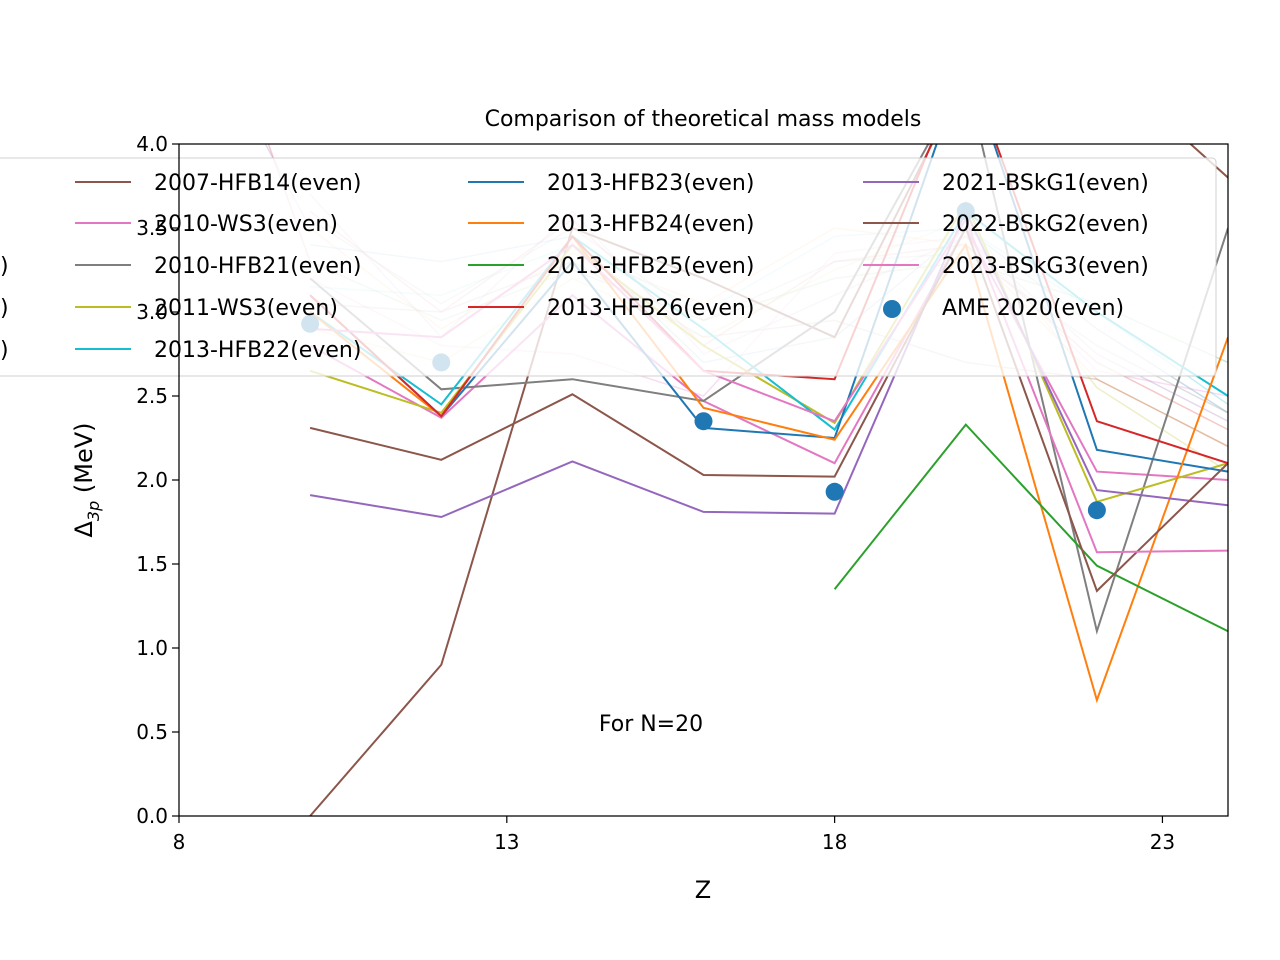 The height and width of the screenshot is (960, 1280). I want to click on y-tick-label-6: 3.0, so click(152, 312).